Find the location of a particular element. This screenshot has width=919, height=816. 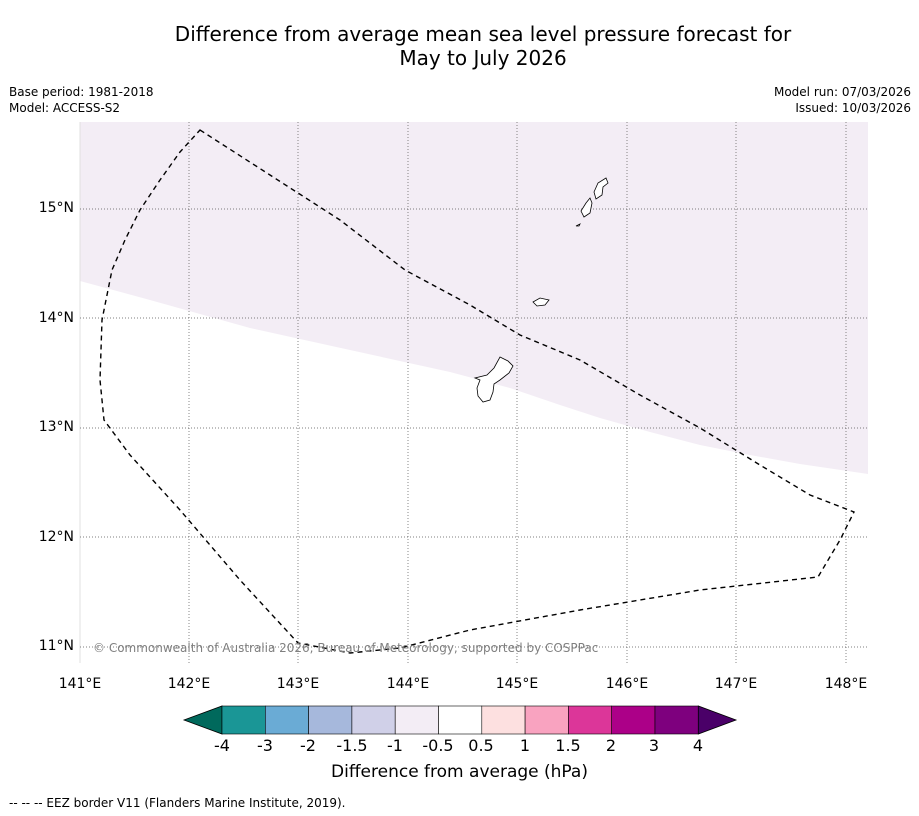

base-period: Base period: 1981-2018 is located at coordinates (81, 92).